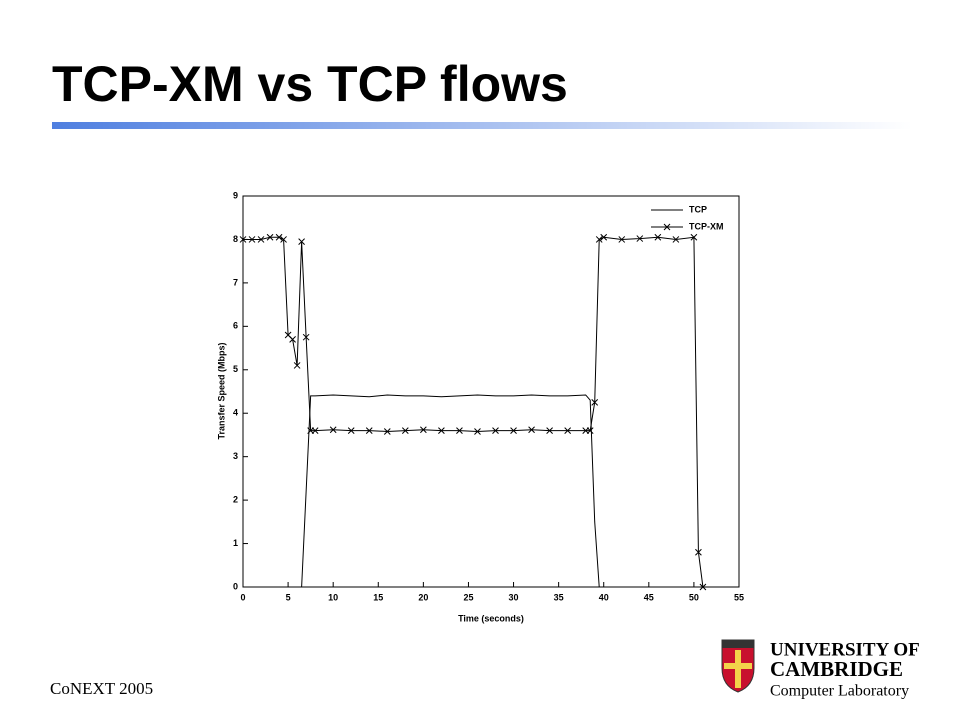 The width and height of the screenshot is (960, 725). Describe the element at coordinates (235, 499) in the screenshot. I see `y-tick-label: 2` at that location.